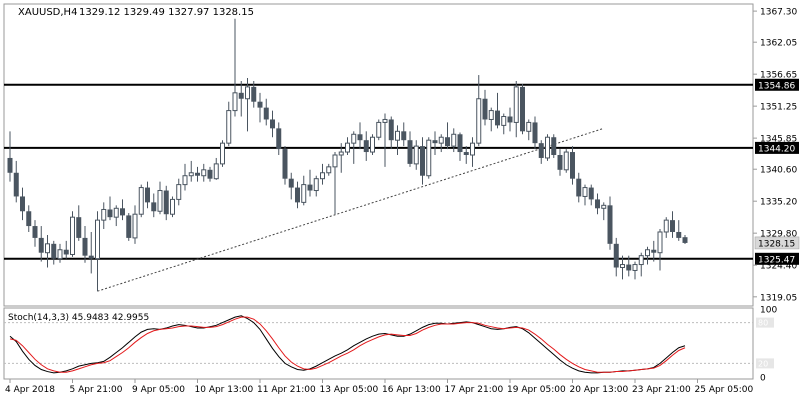 This screenshot has height=404, width=800. I want to click on x-axis-tick-label: 19 Apr 05:00, so click(536, 390).